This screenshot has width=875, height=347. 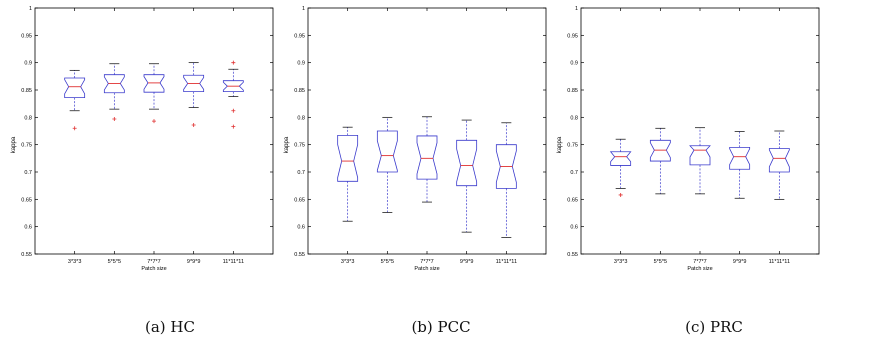 I want to click on caption-c: (c) PRC, so click(x=714, y=327).